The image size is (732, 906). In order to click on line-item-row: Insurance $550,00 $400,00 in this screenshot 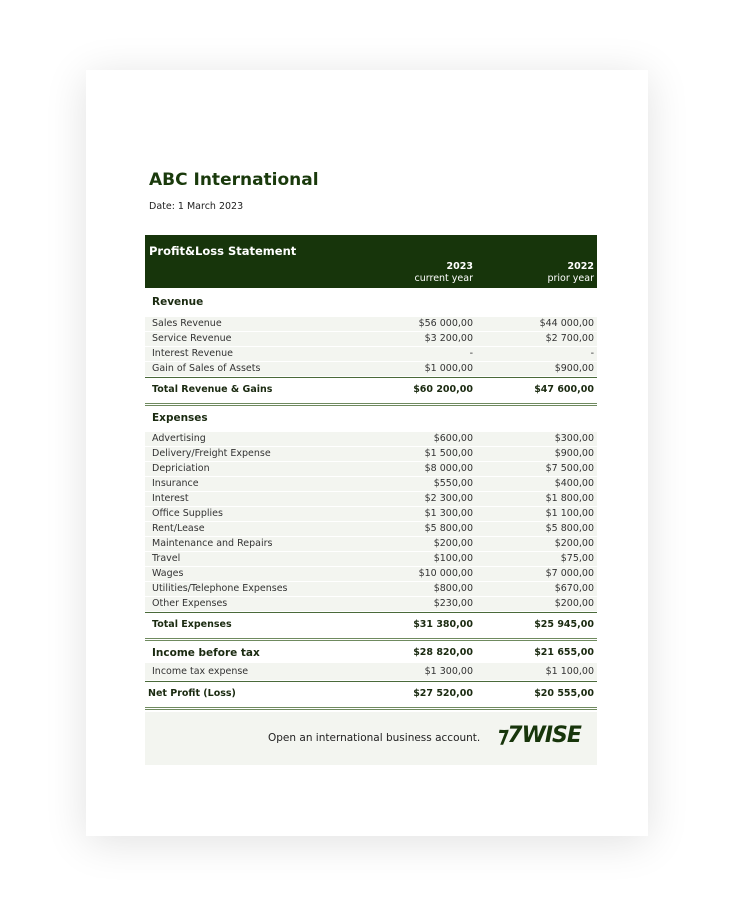, I will do `click(371, 484)`.